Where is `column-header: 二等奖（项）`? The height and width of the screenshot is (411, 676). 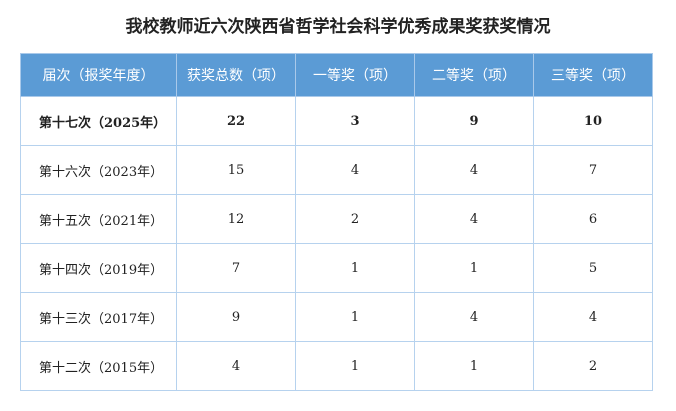 column-header: 二等奖（项） is located at coordinates (474, 75).